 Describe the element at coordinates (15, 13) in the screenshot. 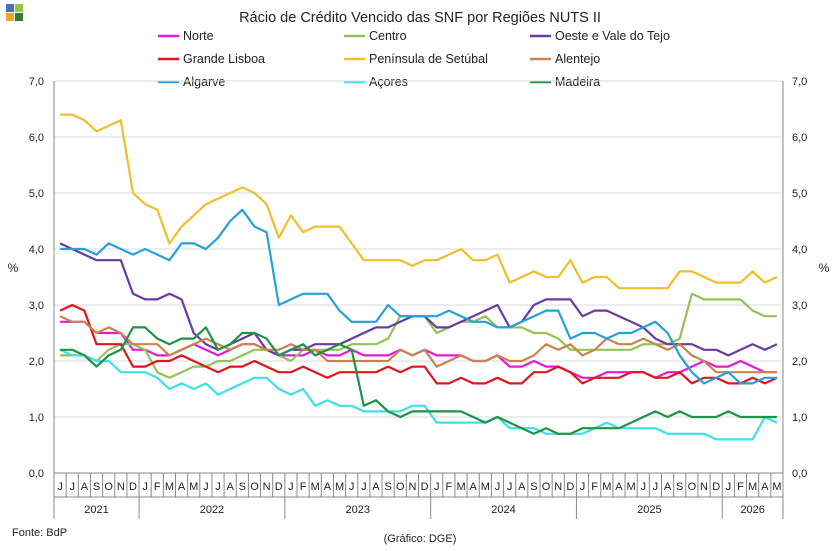

I see `dge-logo-icon` at that location.